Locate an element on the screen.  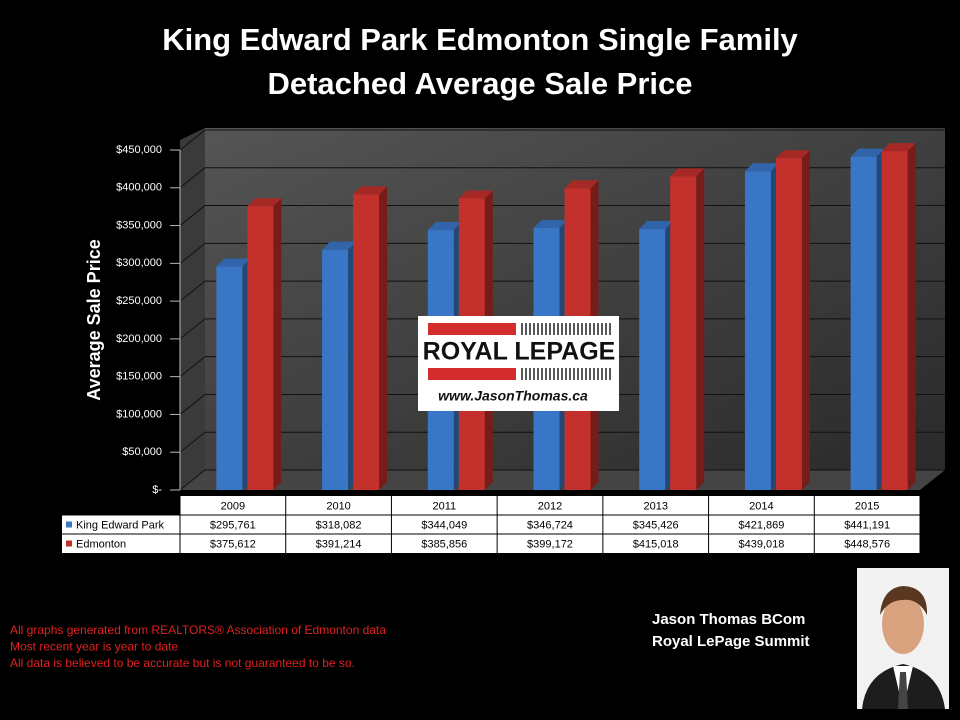
y-tick-label: $250,000 is located at coordinates (139, 301).